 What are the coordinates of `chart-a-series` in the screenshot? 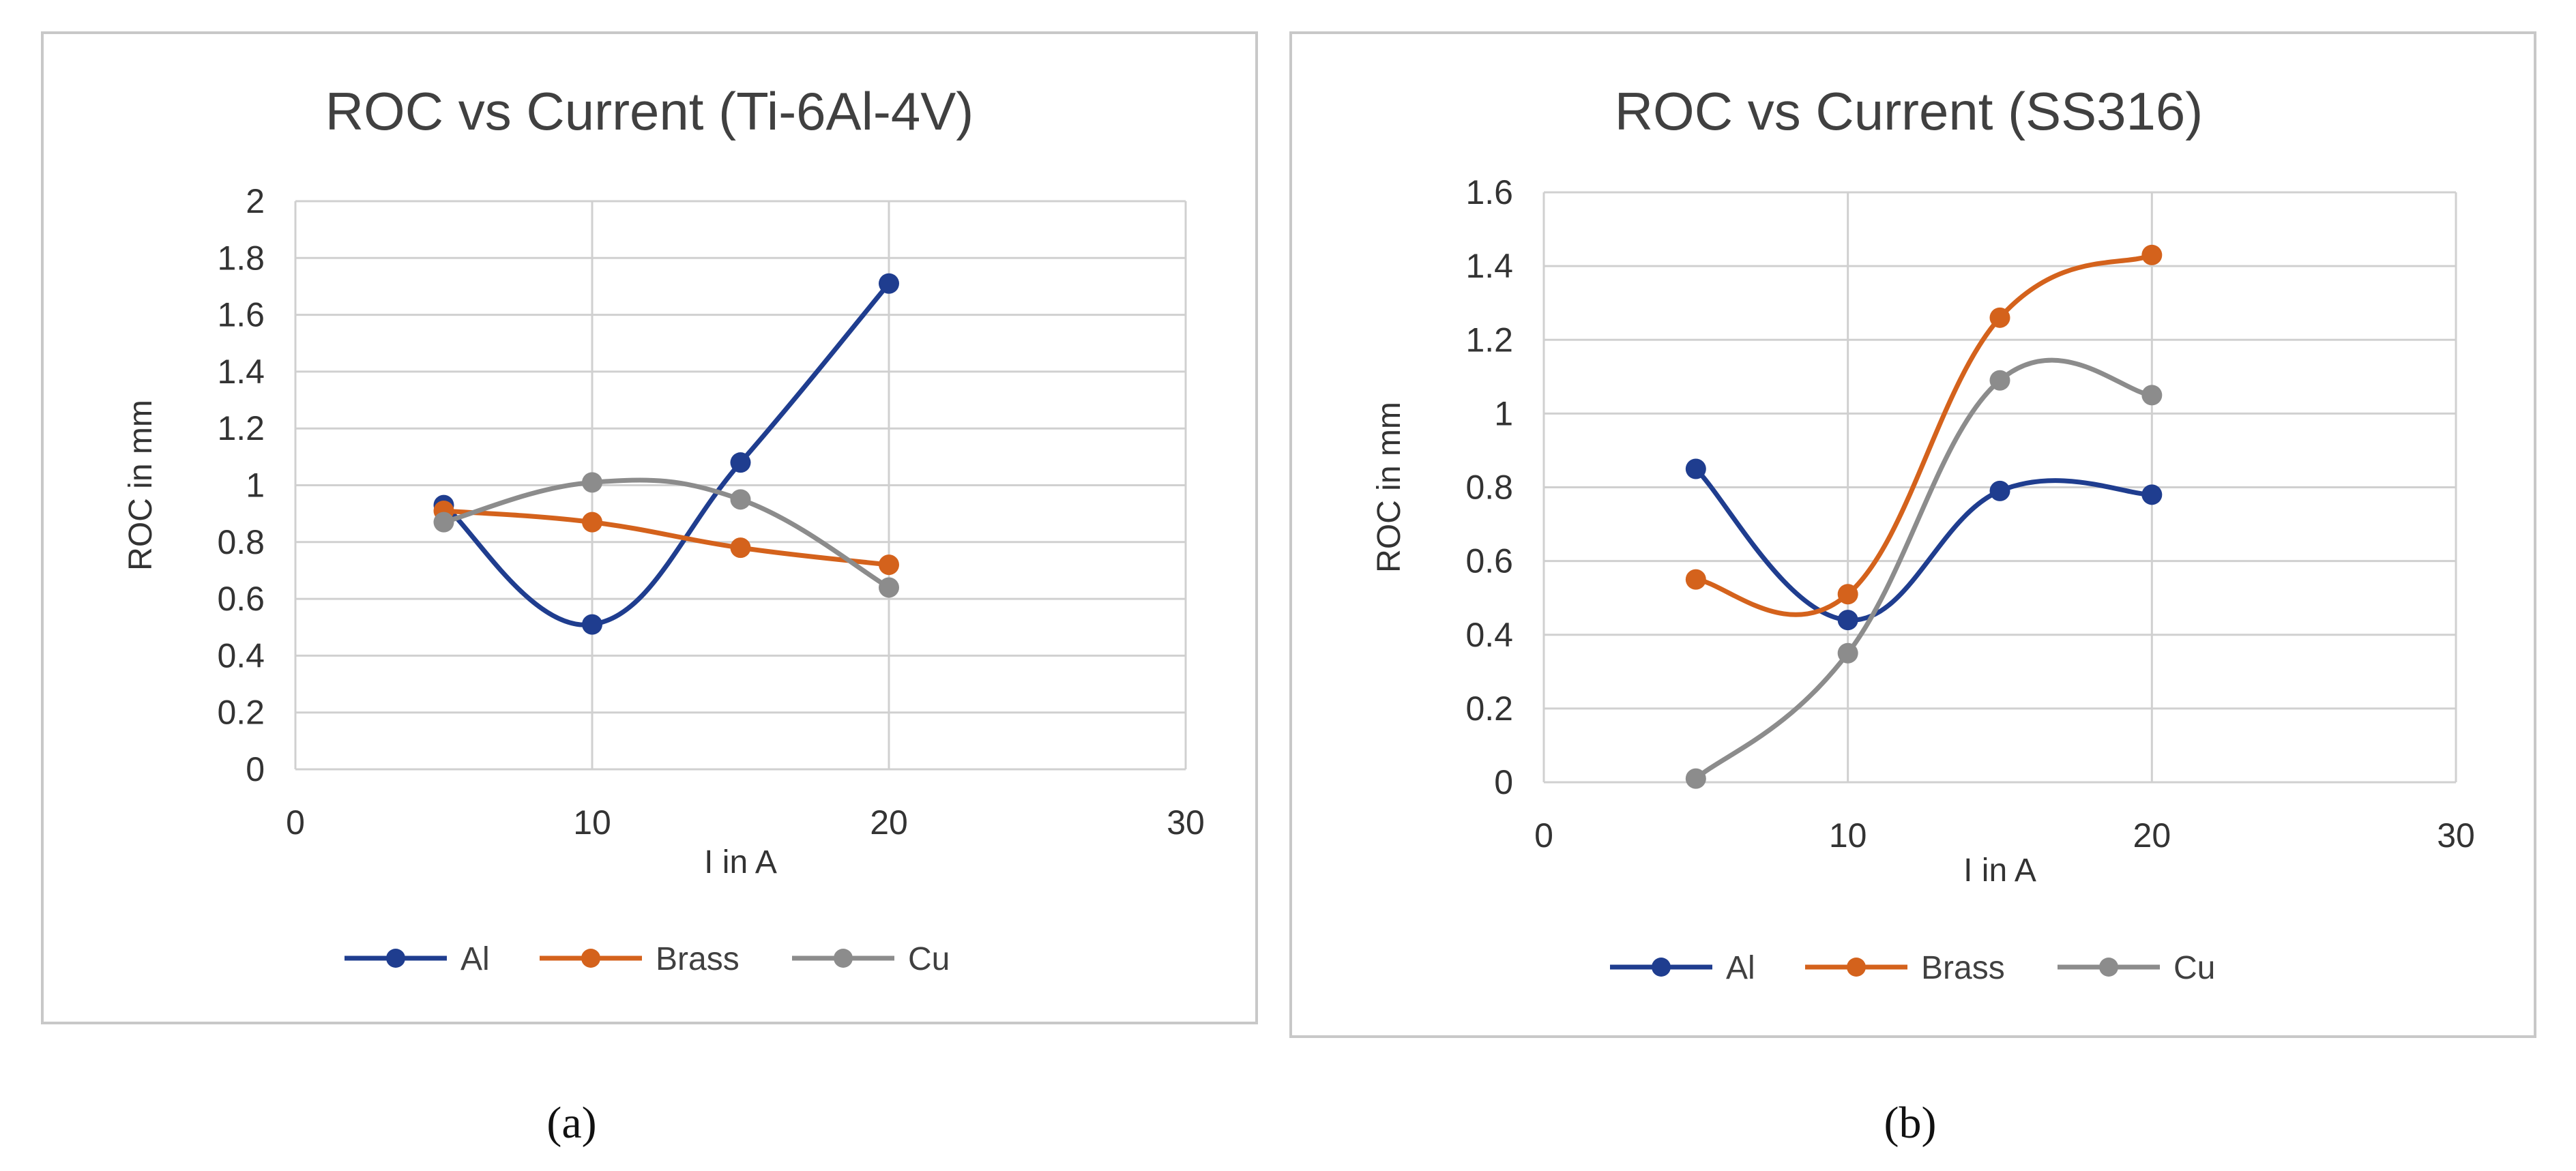 It's located at (666, 454).